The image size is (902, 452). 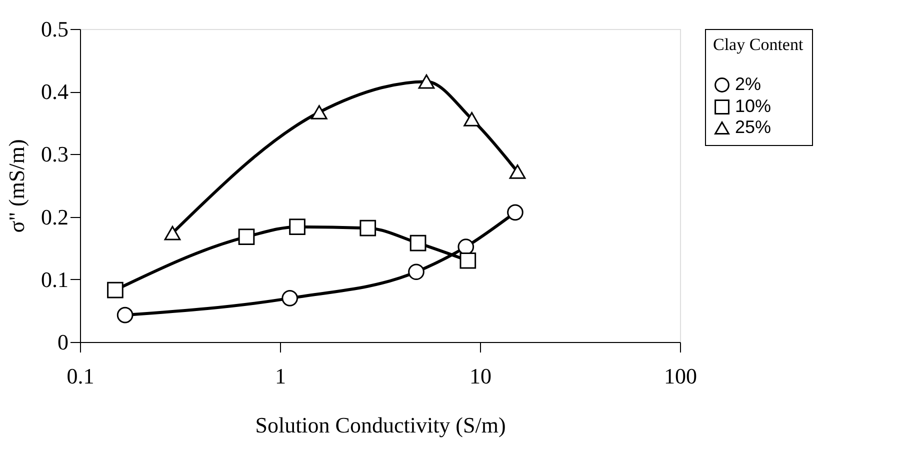 What do you see at coordinates (80, 376) in the screenshot?
I see `x-tick-label: 0.1` at bounding box center [80, 376].